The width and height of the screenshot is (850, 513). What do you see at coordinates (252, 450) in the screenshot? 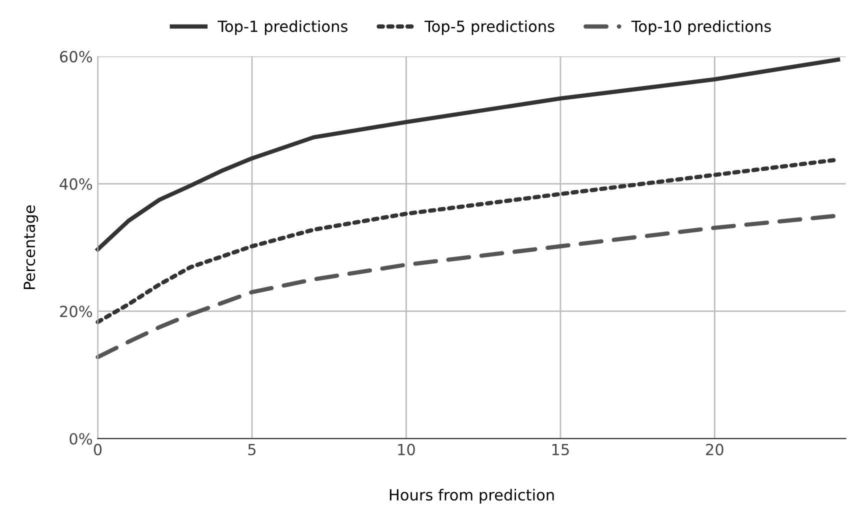
I see `x-tick-label: 5` at bounding box center [252, 450].